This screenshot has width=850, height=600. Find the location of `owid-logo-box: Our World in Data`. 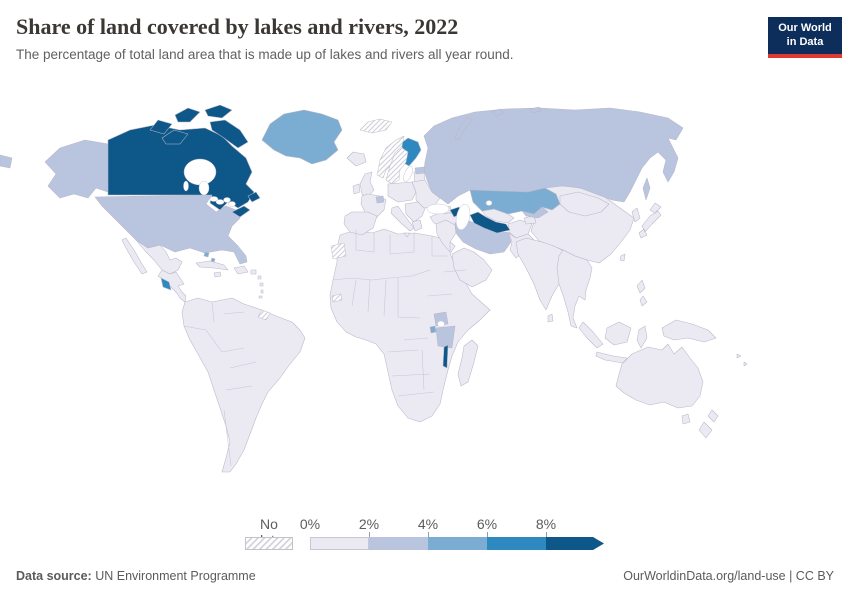

owid-logo-box: Our World in Data is located at coordinates (805, 35).